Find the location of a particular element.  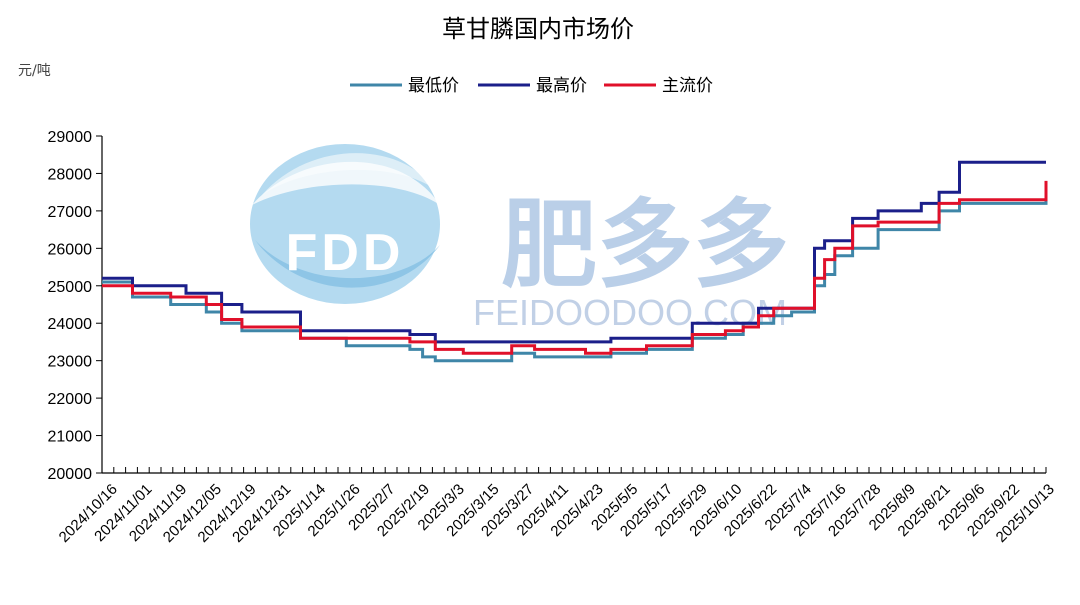

legend-label: 主流价 is located at coordinates (687, 86).